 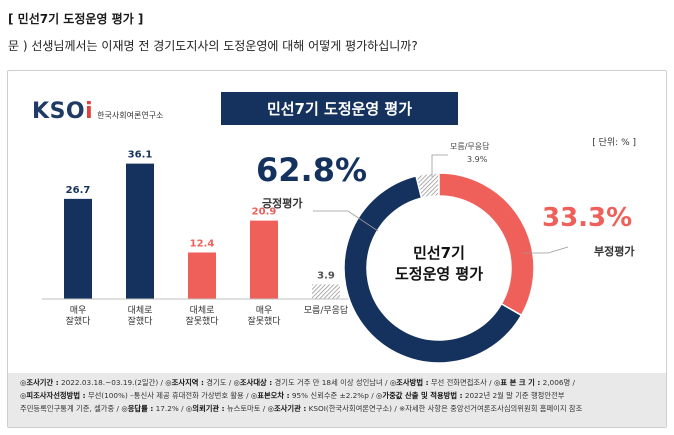 What do you see at coordinates (253, 382) in the screenshot?
I see `footnote-key: ◎조사대상 :` at bounding box center [253, 382].